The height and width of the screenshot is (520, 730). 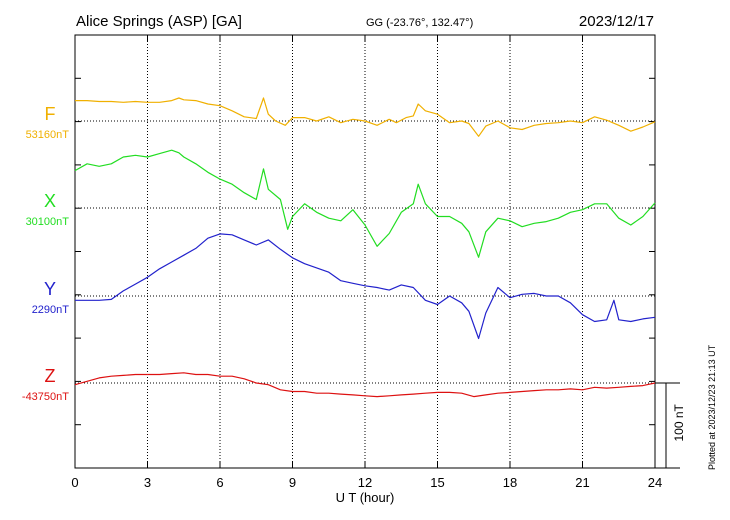 What do you see at coordinates (159, 21) in the screenshot?
I see `station-title: Alice Springs (ASP) [GA]` at bounding box center [159, 21].